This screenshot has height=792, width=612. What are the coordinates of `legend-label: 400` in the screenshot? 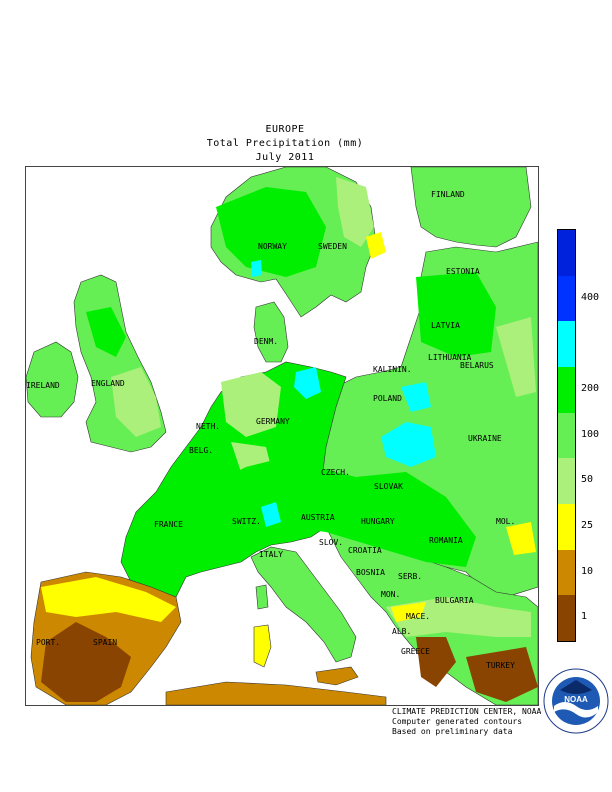 It's located at (590, 297).